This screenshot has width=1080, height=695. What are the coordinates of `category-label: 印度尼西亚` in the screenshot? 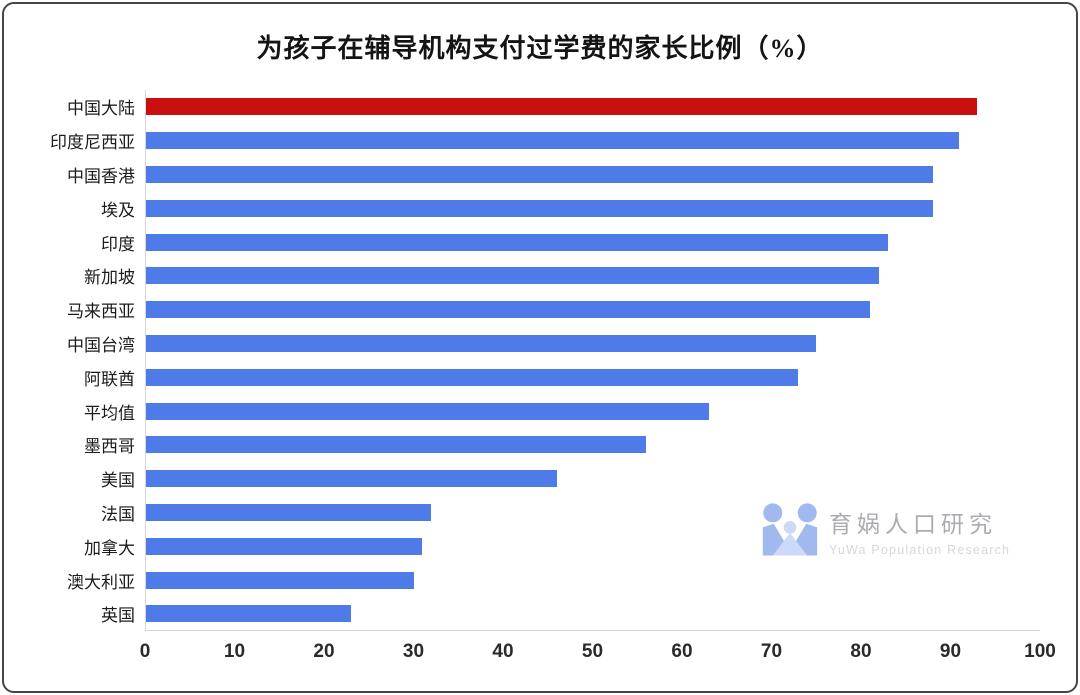 It's located at (92, 143).